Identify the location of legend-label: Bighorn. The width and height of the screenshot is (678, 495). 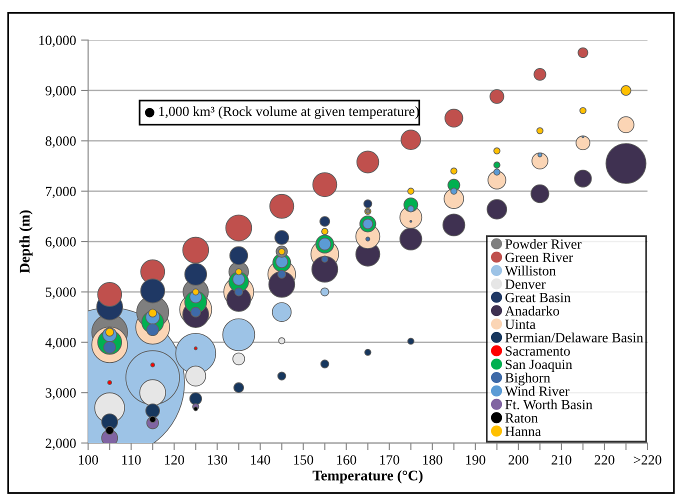
(527, 379).